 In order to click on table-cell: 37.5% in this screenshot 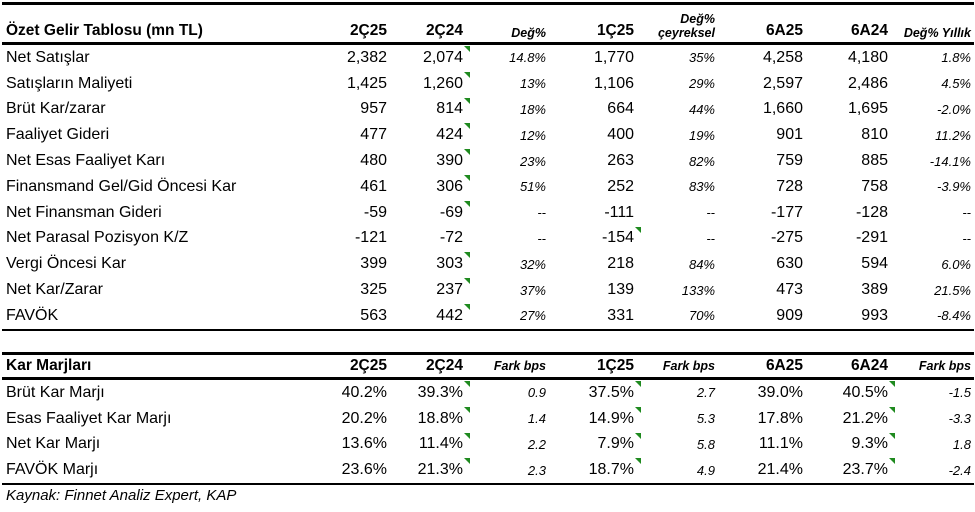, I will do `click(595, 392)`.